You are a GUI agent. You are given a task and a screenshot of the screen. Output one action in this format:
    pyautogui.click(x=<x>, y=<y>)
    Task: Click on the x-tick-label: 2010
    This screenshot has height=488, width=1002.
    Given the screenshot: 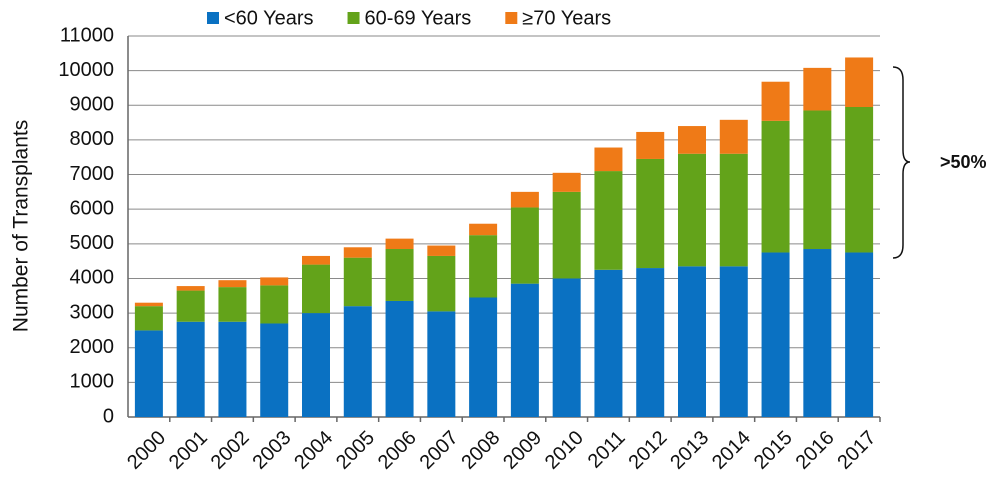 What is the action you would take?
    pyautogui.click(x=564, y=450)
    